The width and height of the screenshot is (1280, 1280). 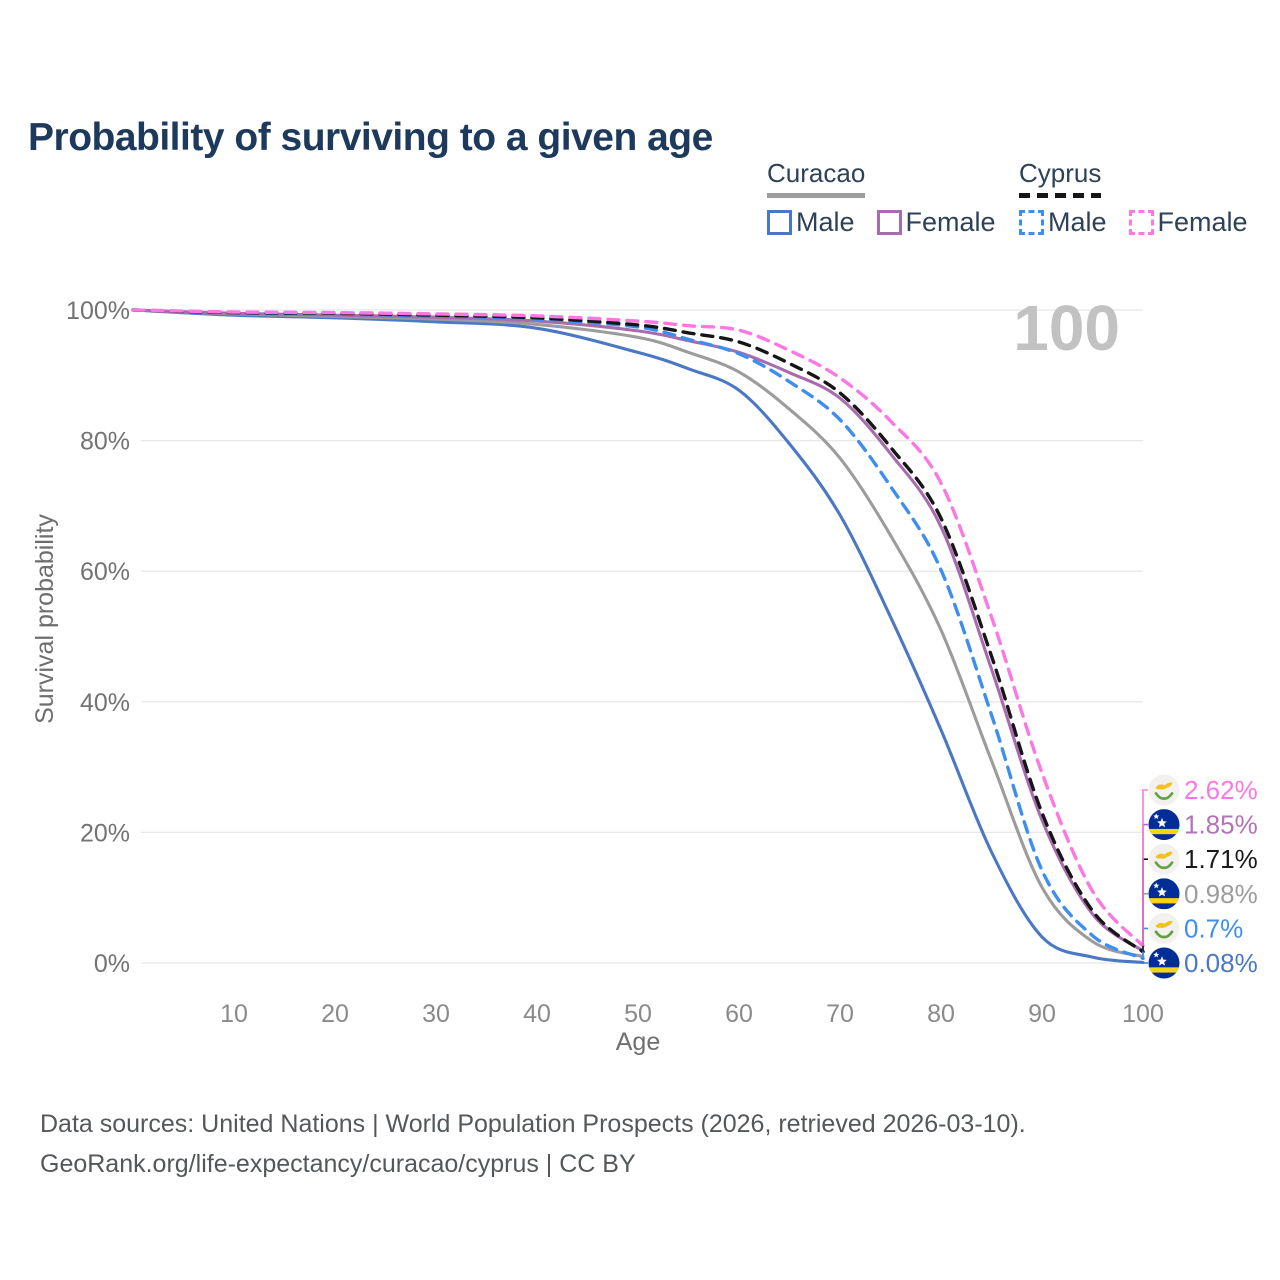 I want to click on y-tick-60%: 60%, so click(x=105, y=572).